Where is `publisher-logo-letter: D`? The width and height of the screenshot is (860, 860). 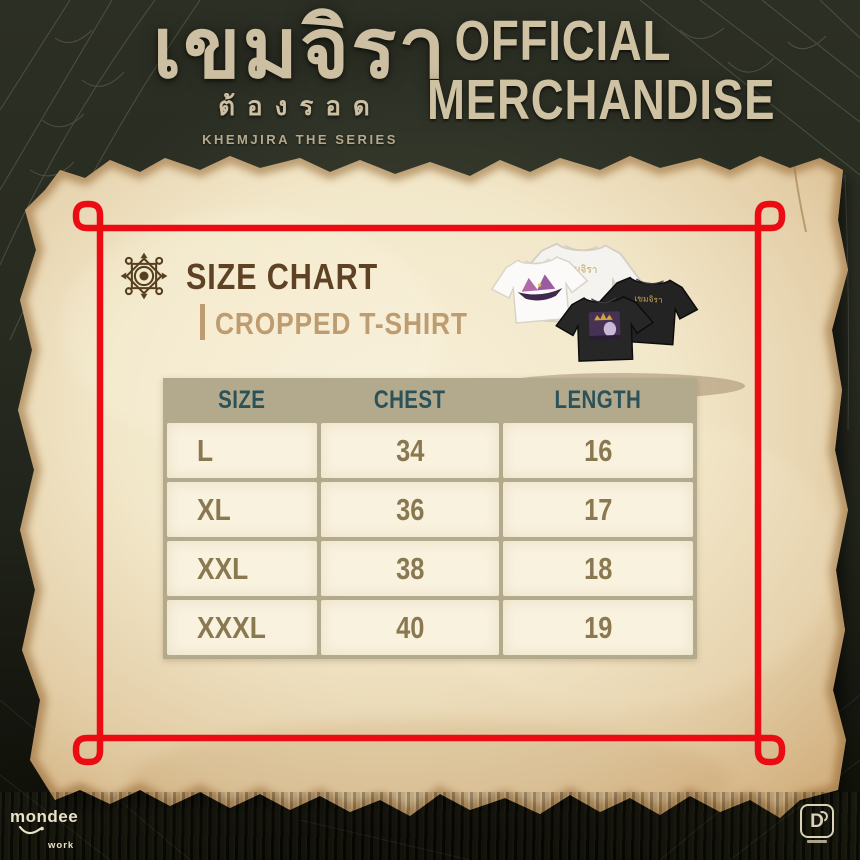 publisher-logo-letter: D is located at coordinates (817, 821).